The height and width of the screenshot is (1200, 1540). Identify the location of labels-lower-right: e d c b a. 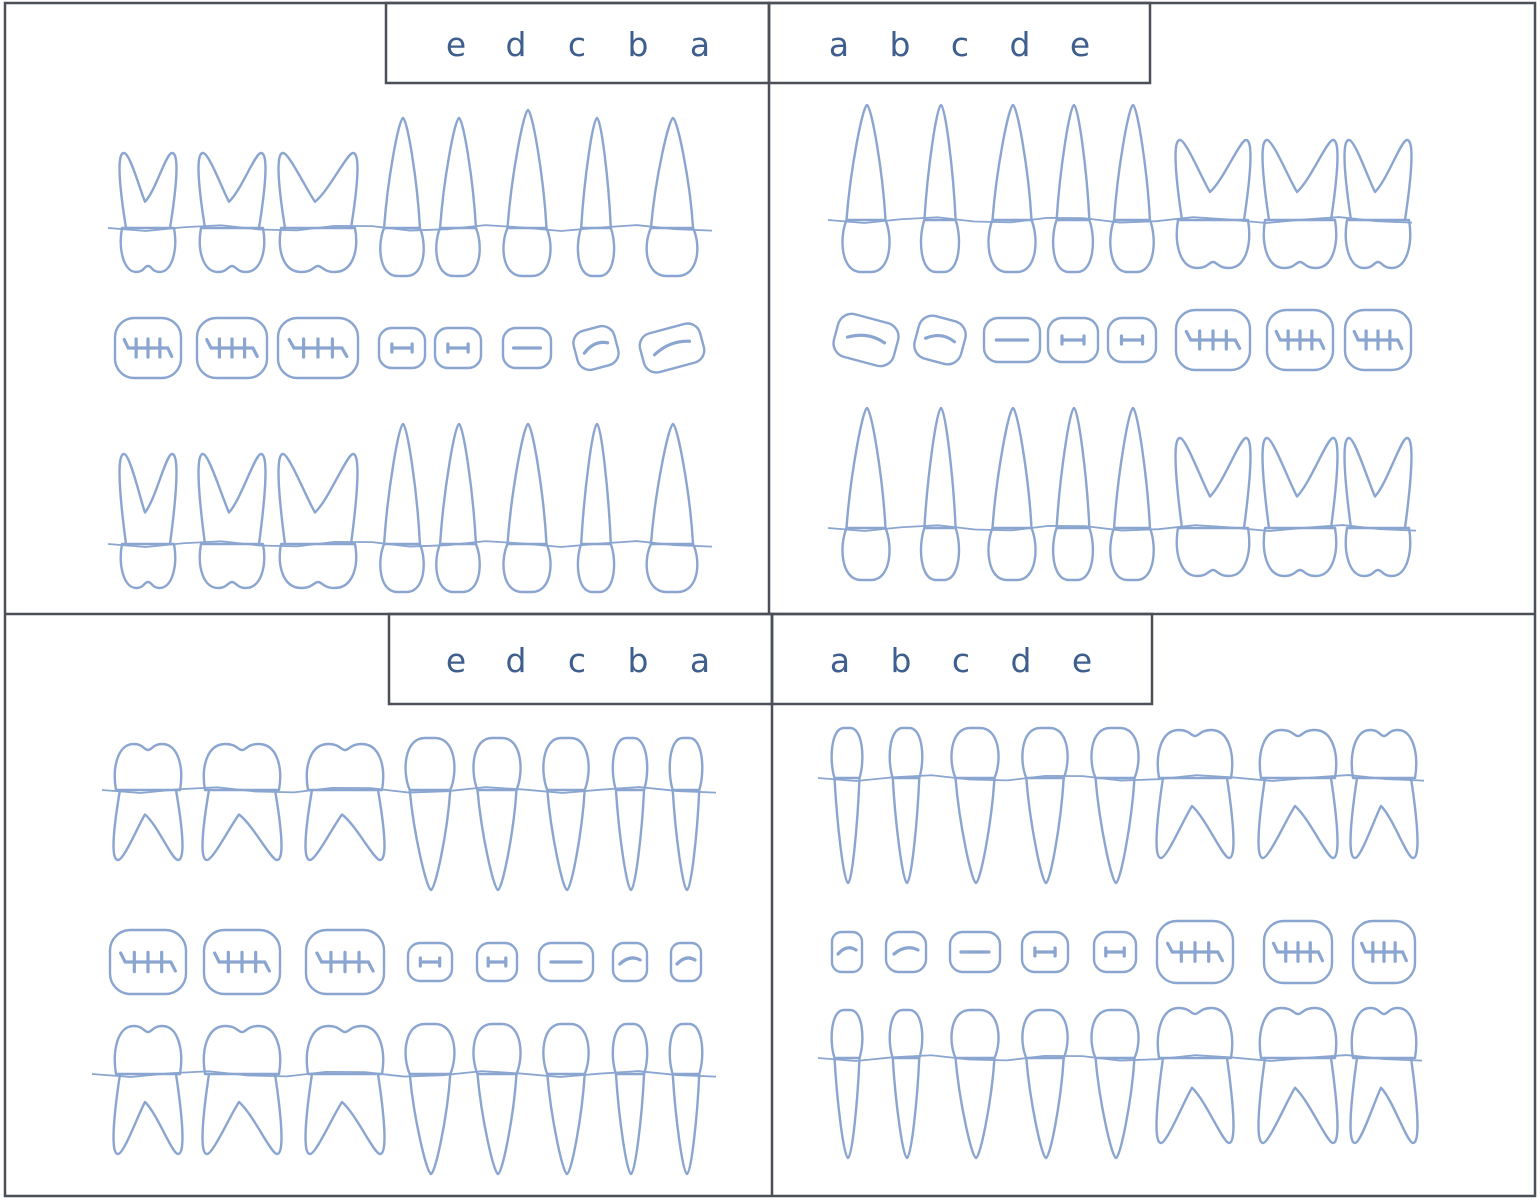
(578, 660).